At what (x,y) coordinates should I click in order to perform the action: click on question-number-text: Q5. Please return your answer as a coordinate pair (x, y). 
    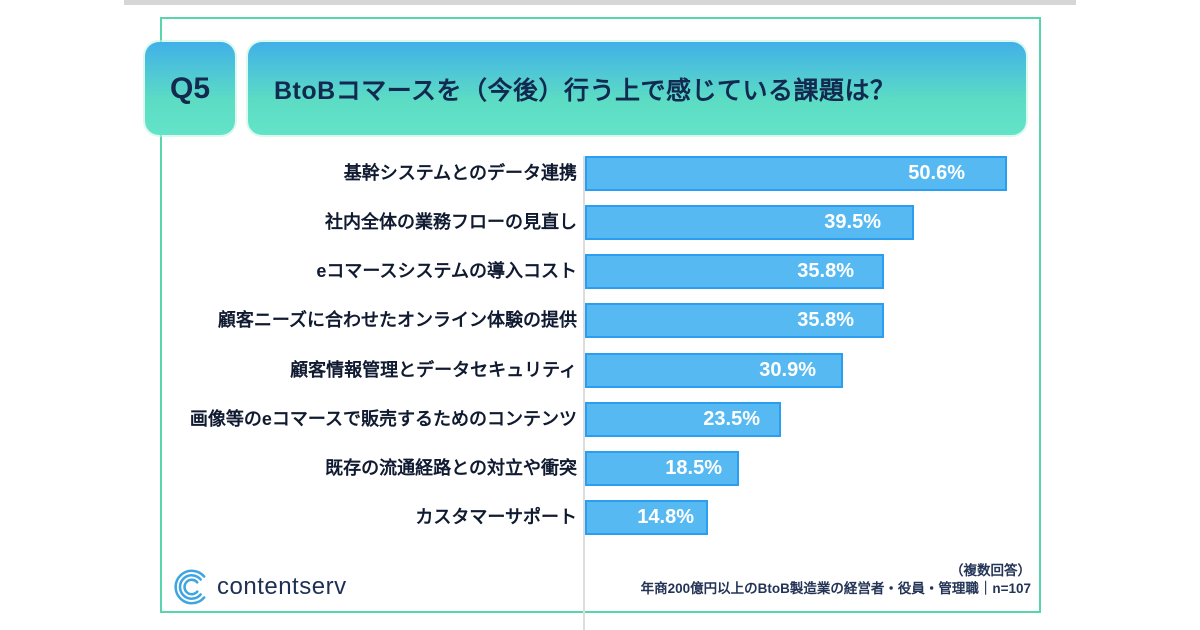
    Looking at the image, I should click on (190, 88).